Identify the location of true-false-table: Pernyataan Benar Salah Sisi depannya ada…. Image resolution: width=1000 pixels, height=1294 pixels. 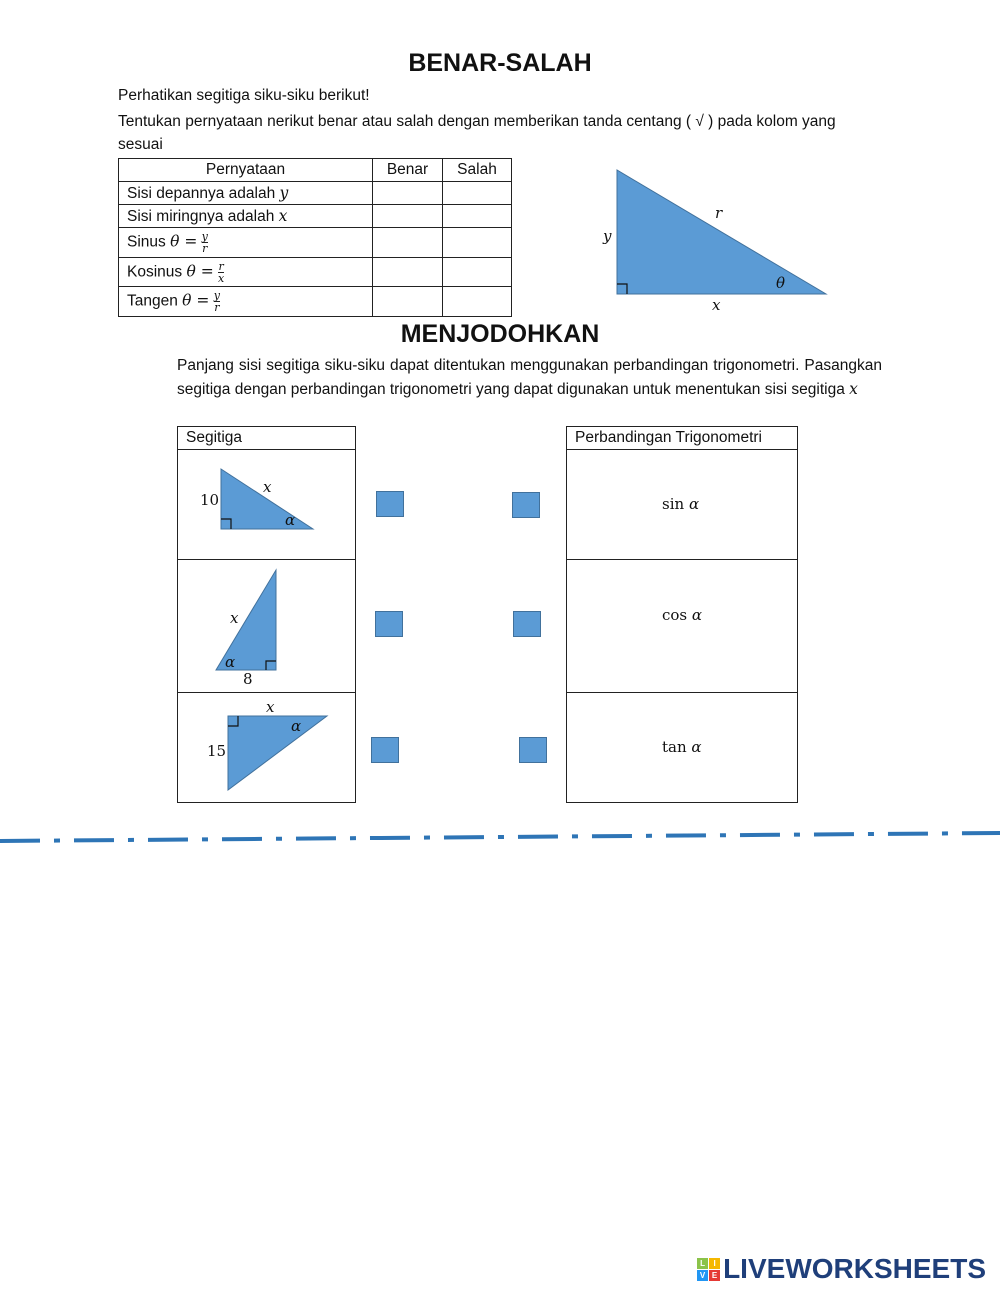
(315, 237).